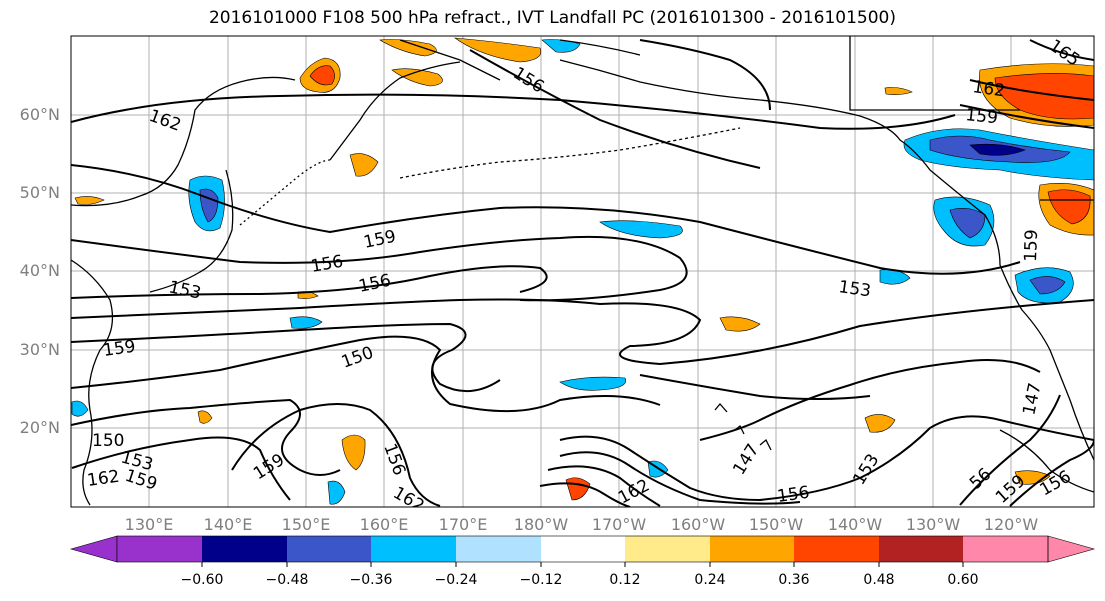  What do you see at coordinates (794, 580) in the screenshot?
I see `colorbar-tick-label: 0.36` at bounding box center [794, 580].